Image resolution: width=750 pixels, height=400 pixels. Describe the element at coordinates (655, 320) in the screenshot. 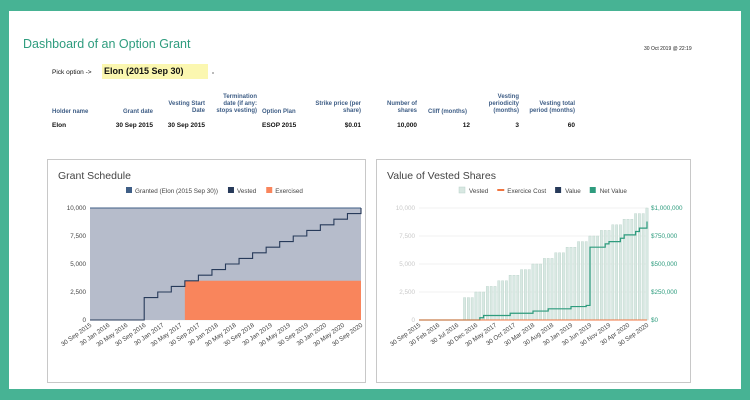

I see `y2-tick-label: $0` at that location.